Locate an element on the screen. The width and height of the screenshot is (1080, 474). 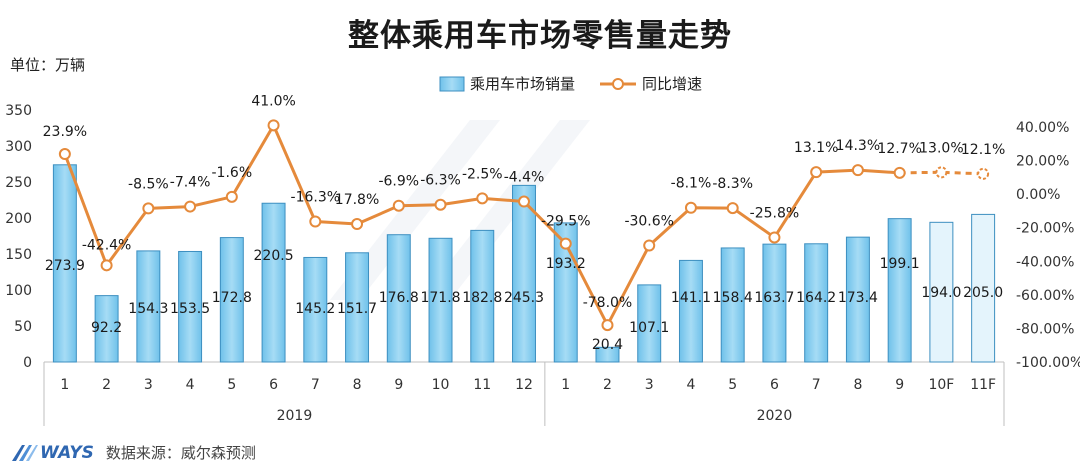
x-tick-label: 11 is located at coordinates (482, 385).